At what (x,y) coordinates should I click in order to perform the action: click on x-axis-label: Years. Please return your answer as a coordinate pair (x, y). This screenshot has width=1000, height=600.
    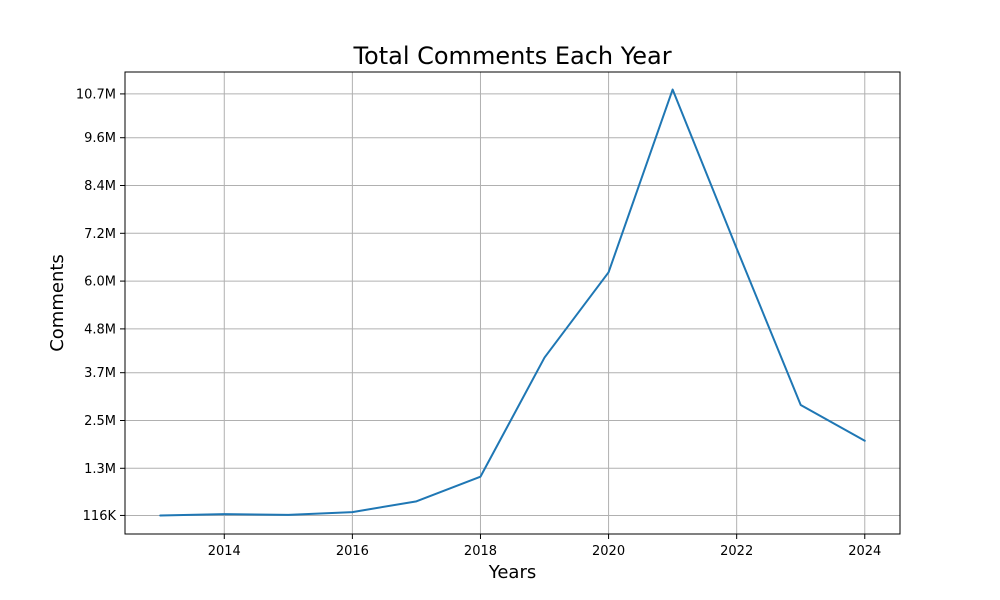
    Looking at the image, I should click on (512, 572).